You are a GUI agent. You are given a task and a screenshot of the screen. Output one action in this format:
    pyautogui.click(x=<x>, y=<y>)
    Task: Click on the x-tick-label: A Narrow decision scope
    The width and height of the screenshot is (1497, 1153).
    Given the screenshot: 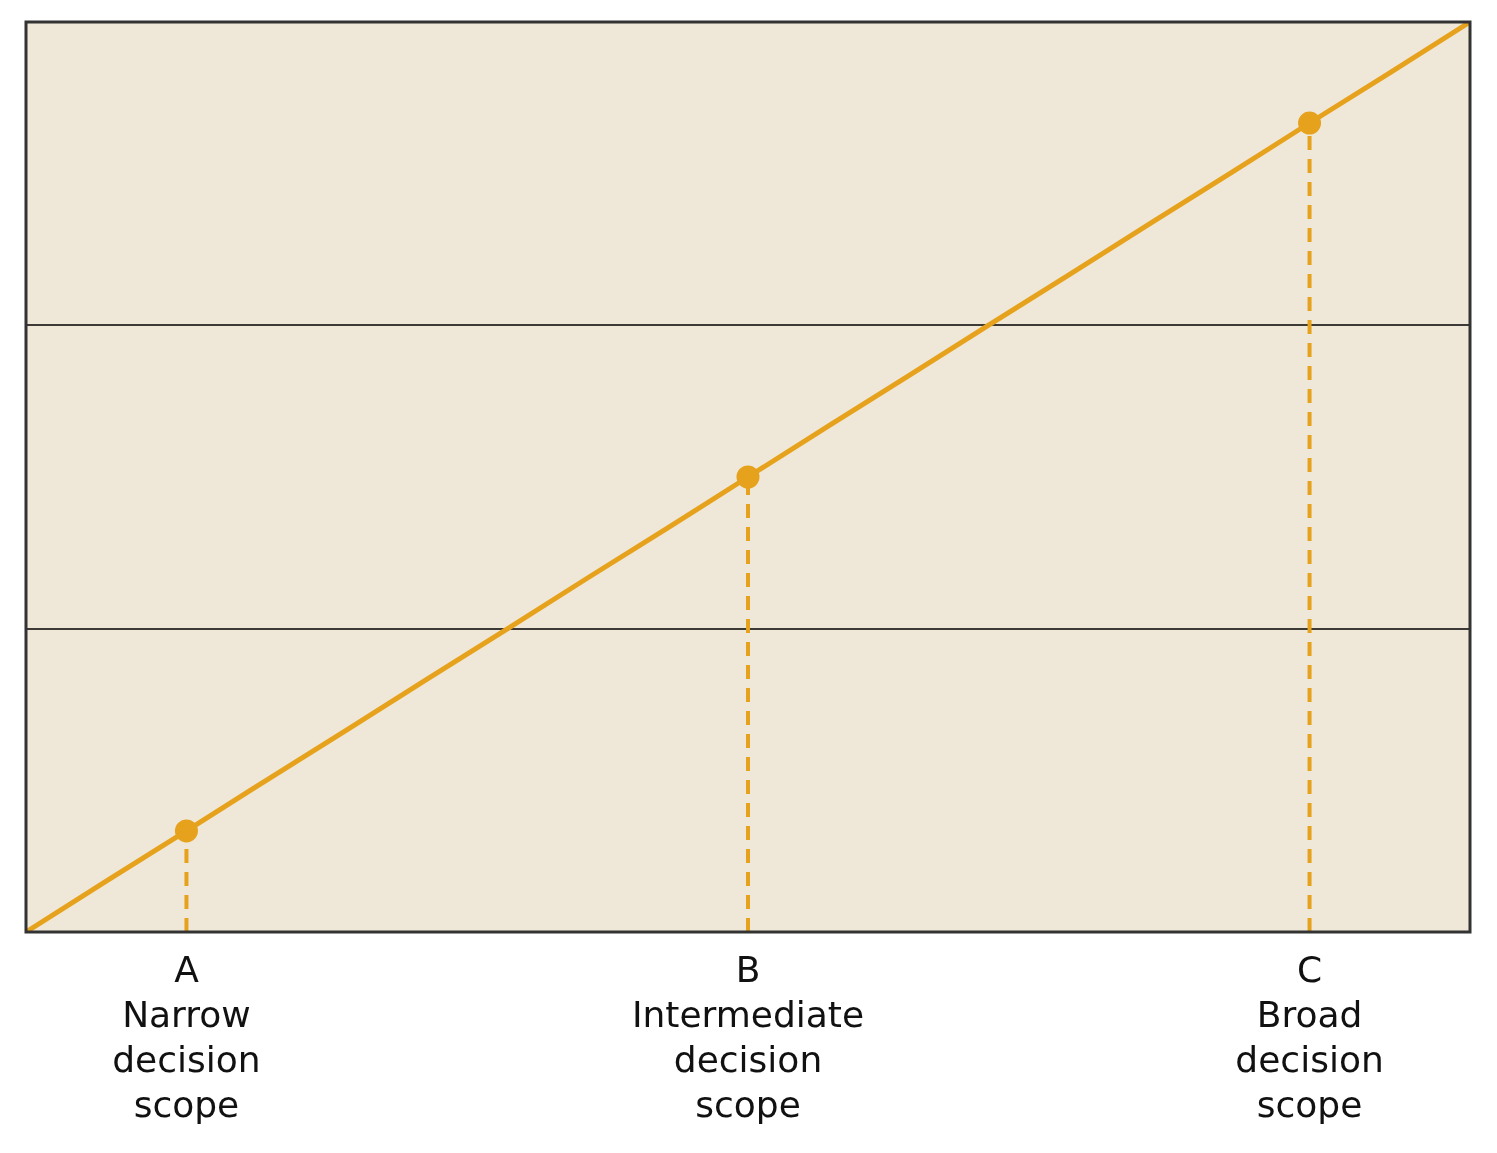 What is the action you would take?
    pyautogui.click(x=186, y=1036)
    